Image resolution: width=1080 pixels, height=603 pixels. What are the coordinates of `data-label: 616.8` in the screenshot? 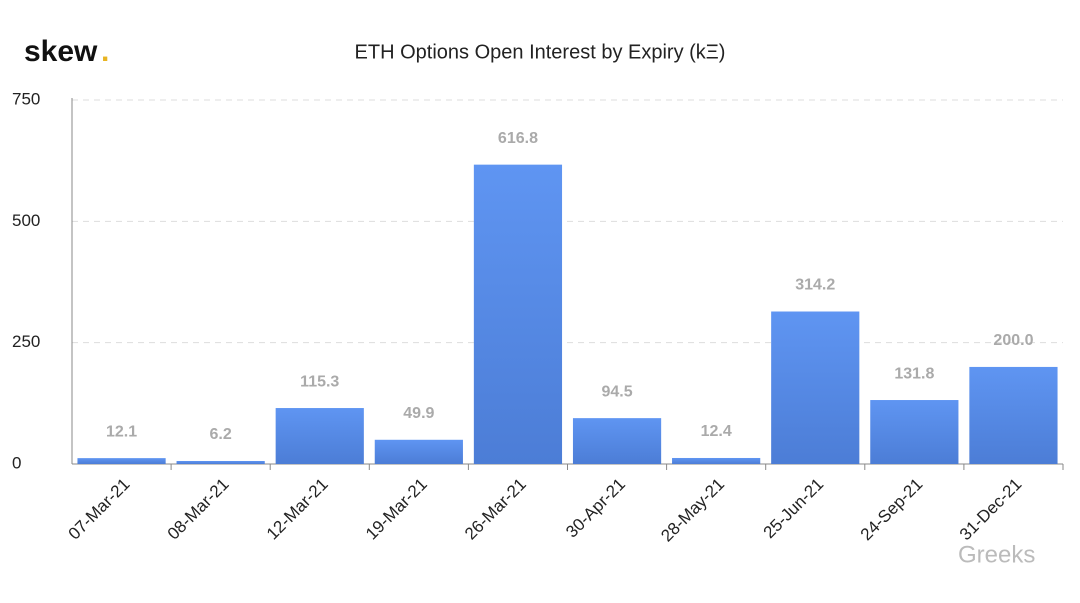 It's located at (518, 138).